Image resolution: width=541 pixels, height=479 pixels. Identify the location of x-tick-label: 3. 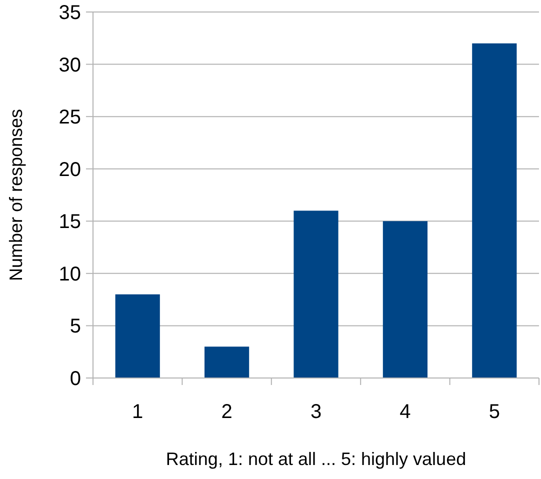
(316, 412).